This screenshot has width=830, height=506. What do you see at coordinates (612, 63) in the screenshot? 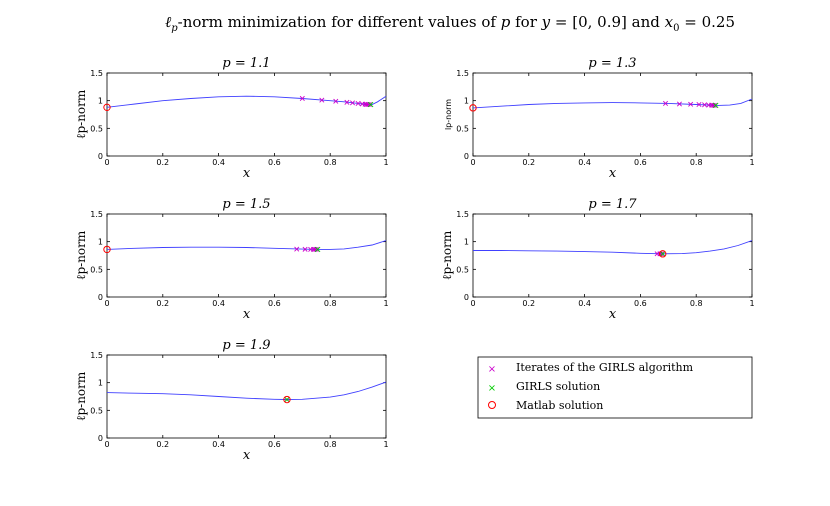
I see `subplot-title: p = 1.3` at bounding box center [612, 63].